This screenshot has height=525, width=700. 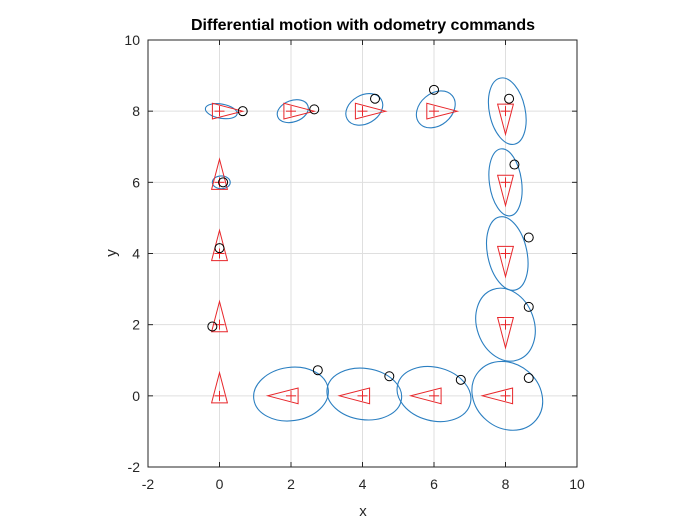 I want to click on x-tick-label: 8, so click(x=506, y=484).